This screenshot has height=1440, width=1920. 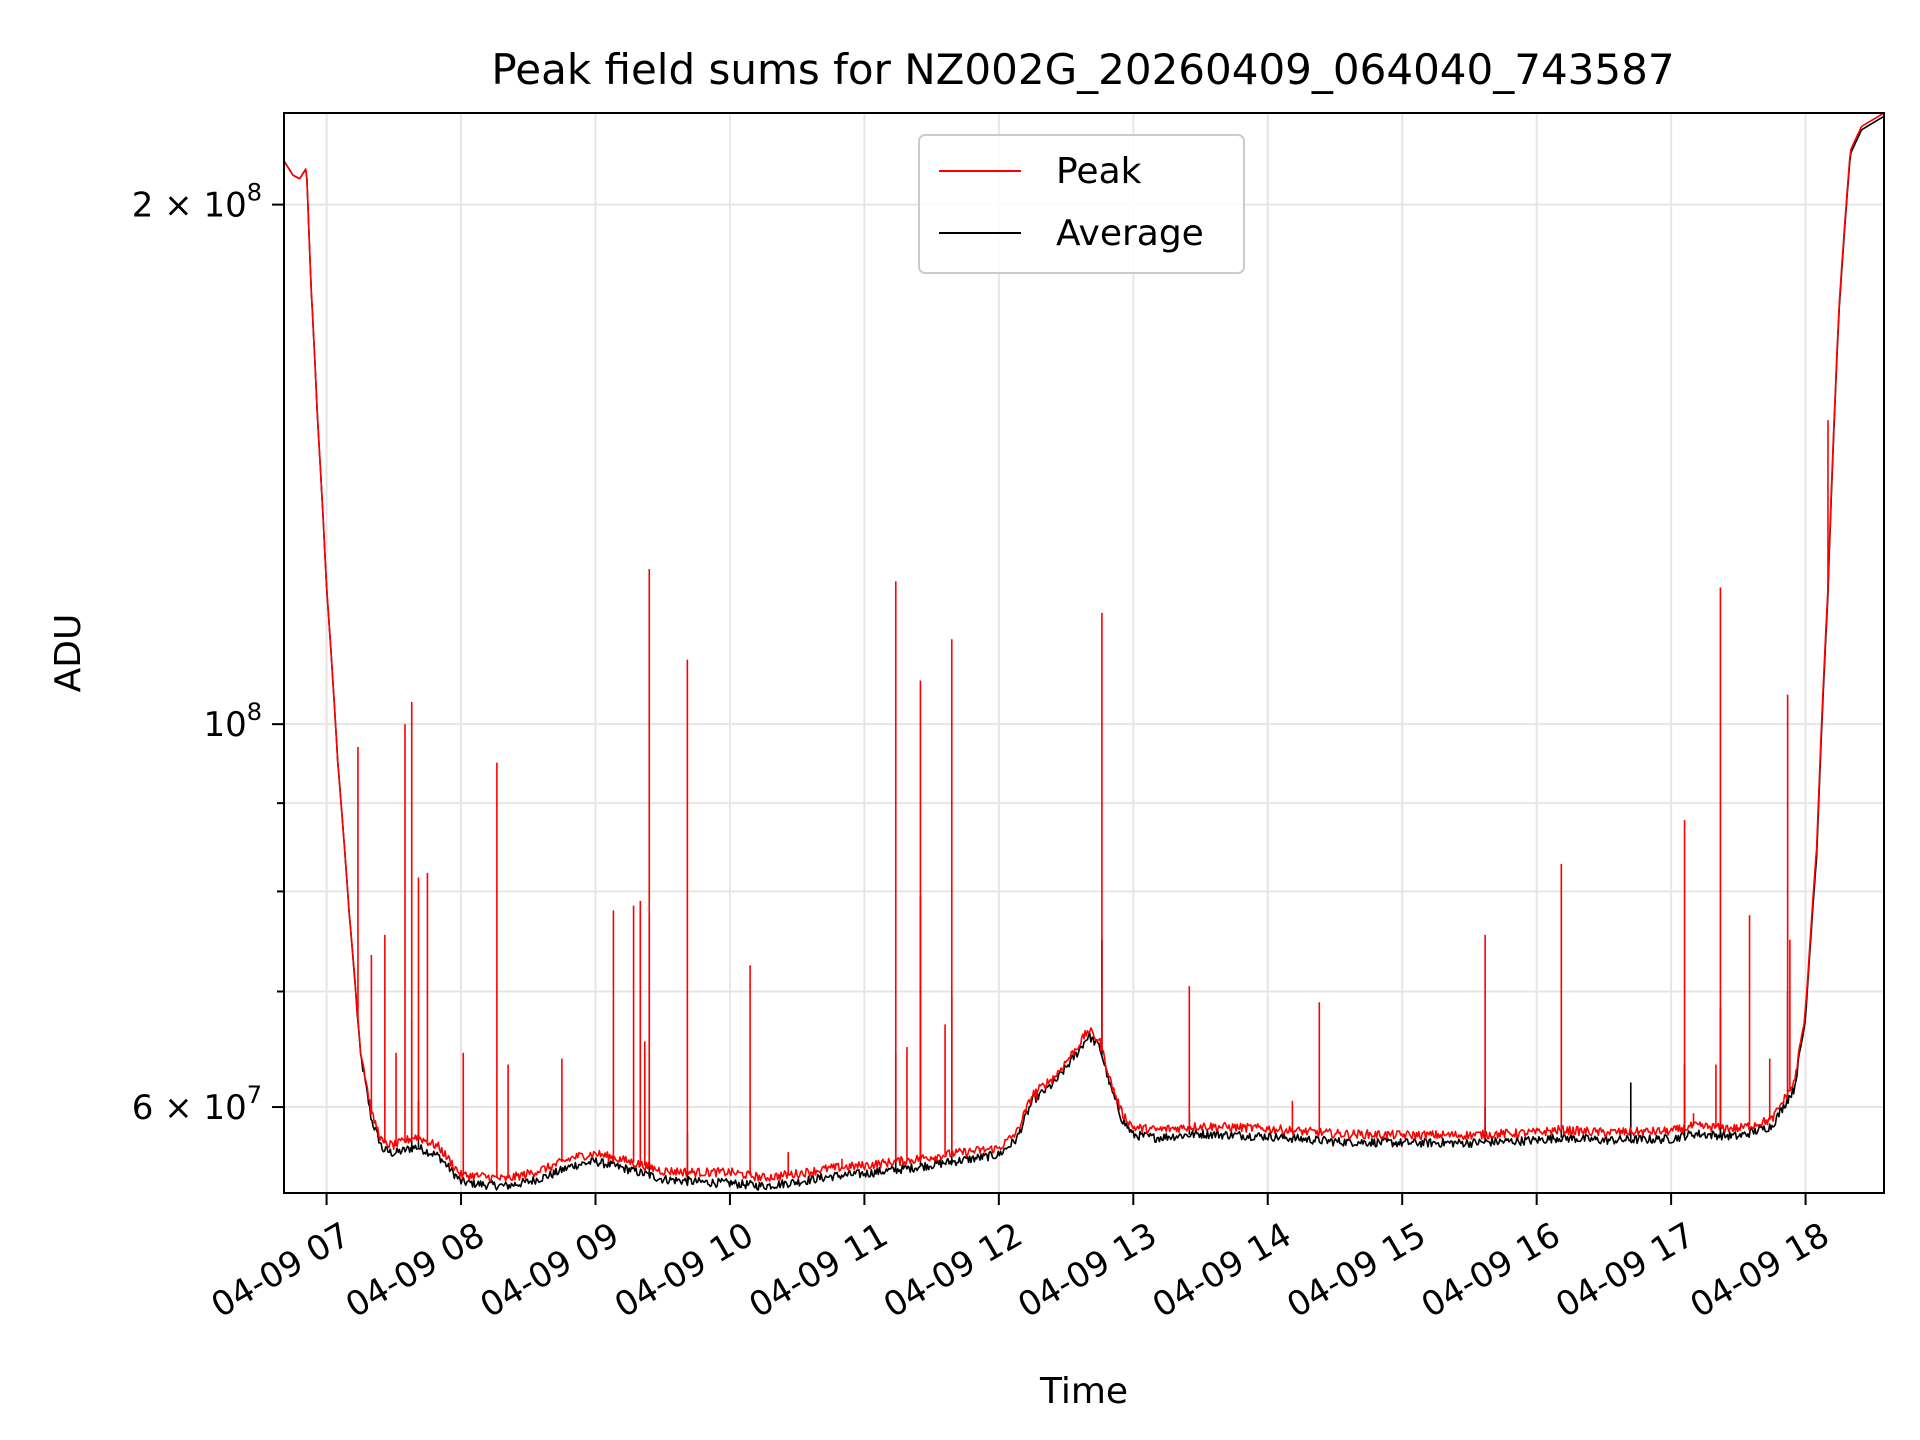 I want to click on legend-box, so click(x=1081, y=204).